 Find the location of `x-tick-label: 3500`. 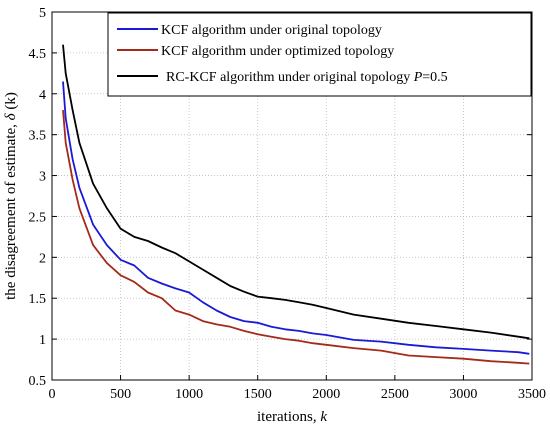

x-tick-label: 3500 is located at coordinates (532, 394).